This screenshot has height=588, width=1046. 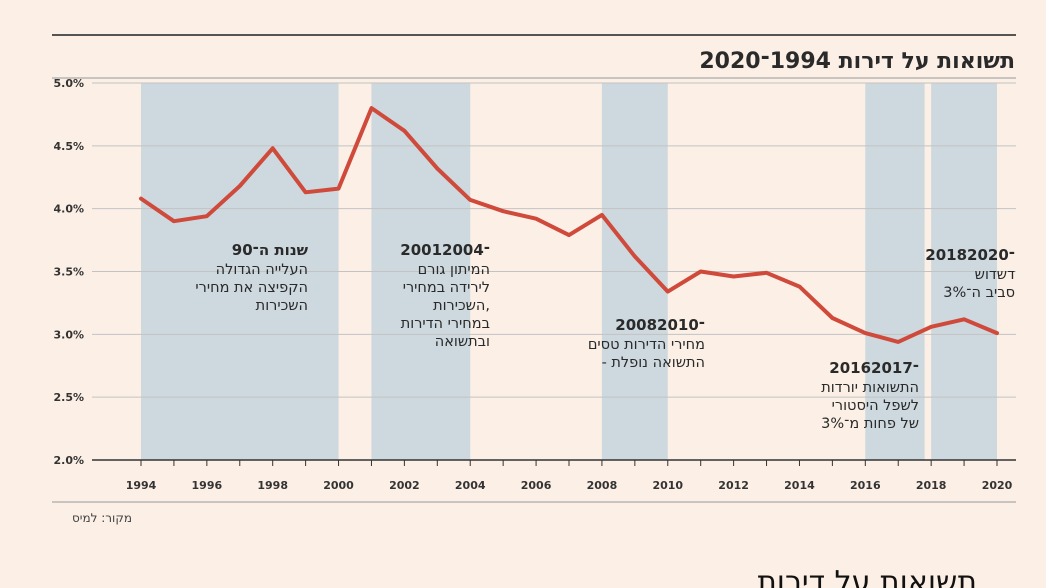 What do you see at coordinates (446, 288) in the screenshot?
I see `annotation-line: לירידה במחירי` at bounding box center [446, 288].